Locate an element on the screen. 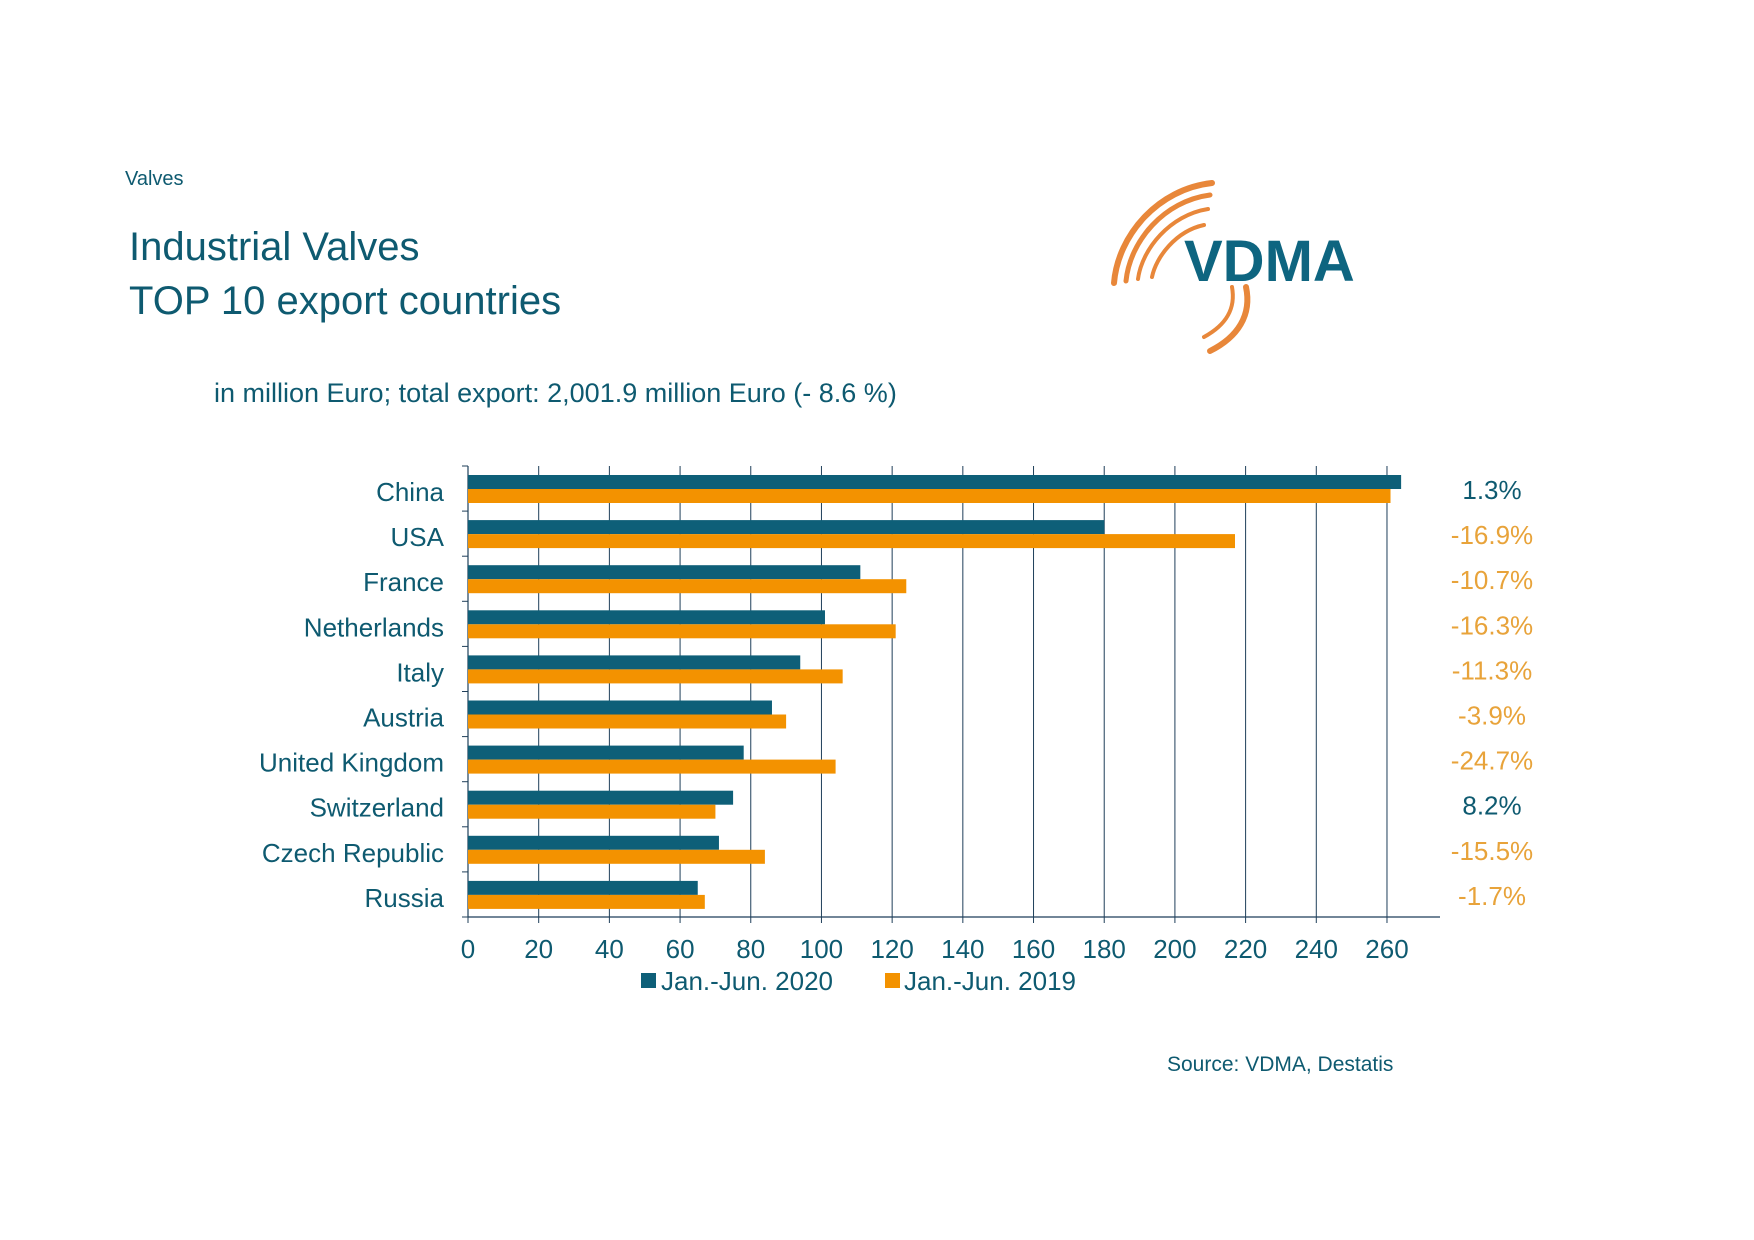 This screenshot has height=1240, width=1754. category-label: Czech Republic is located at coordinates (353, 853).